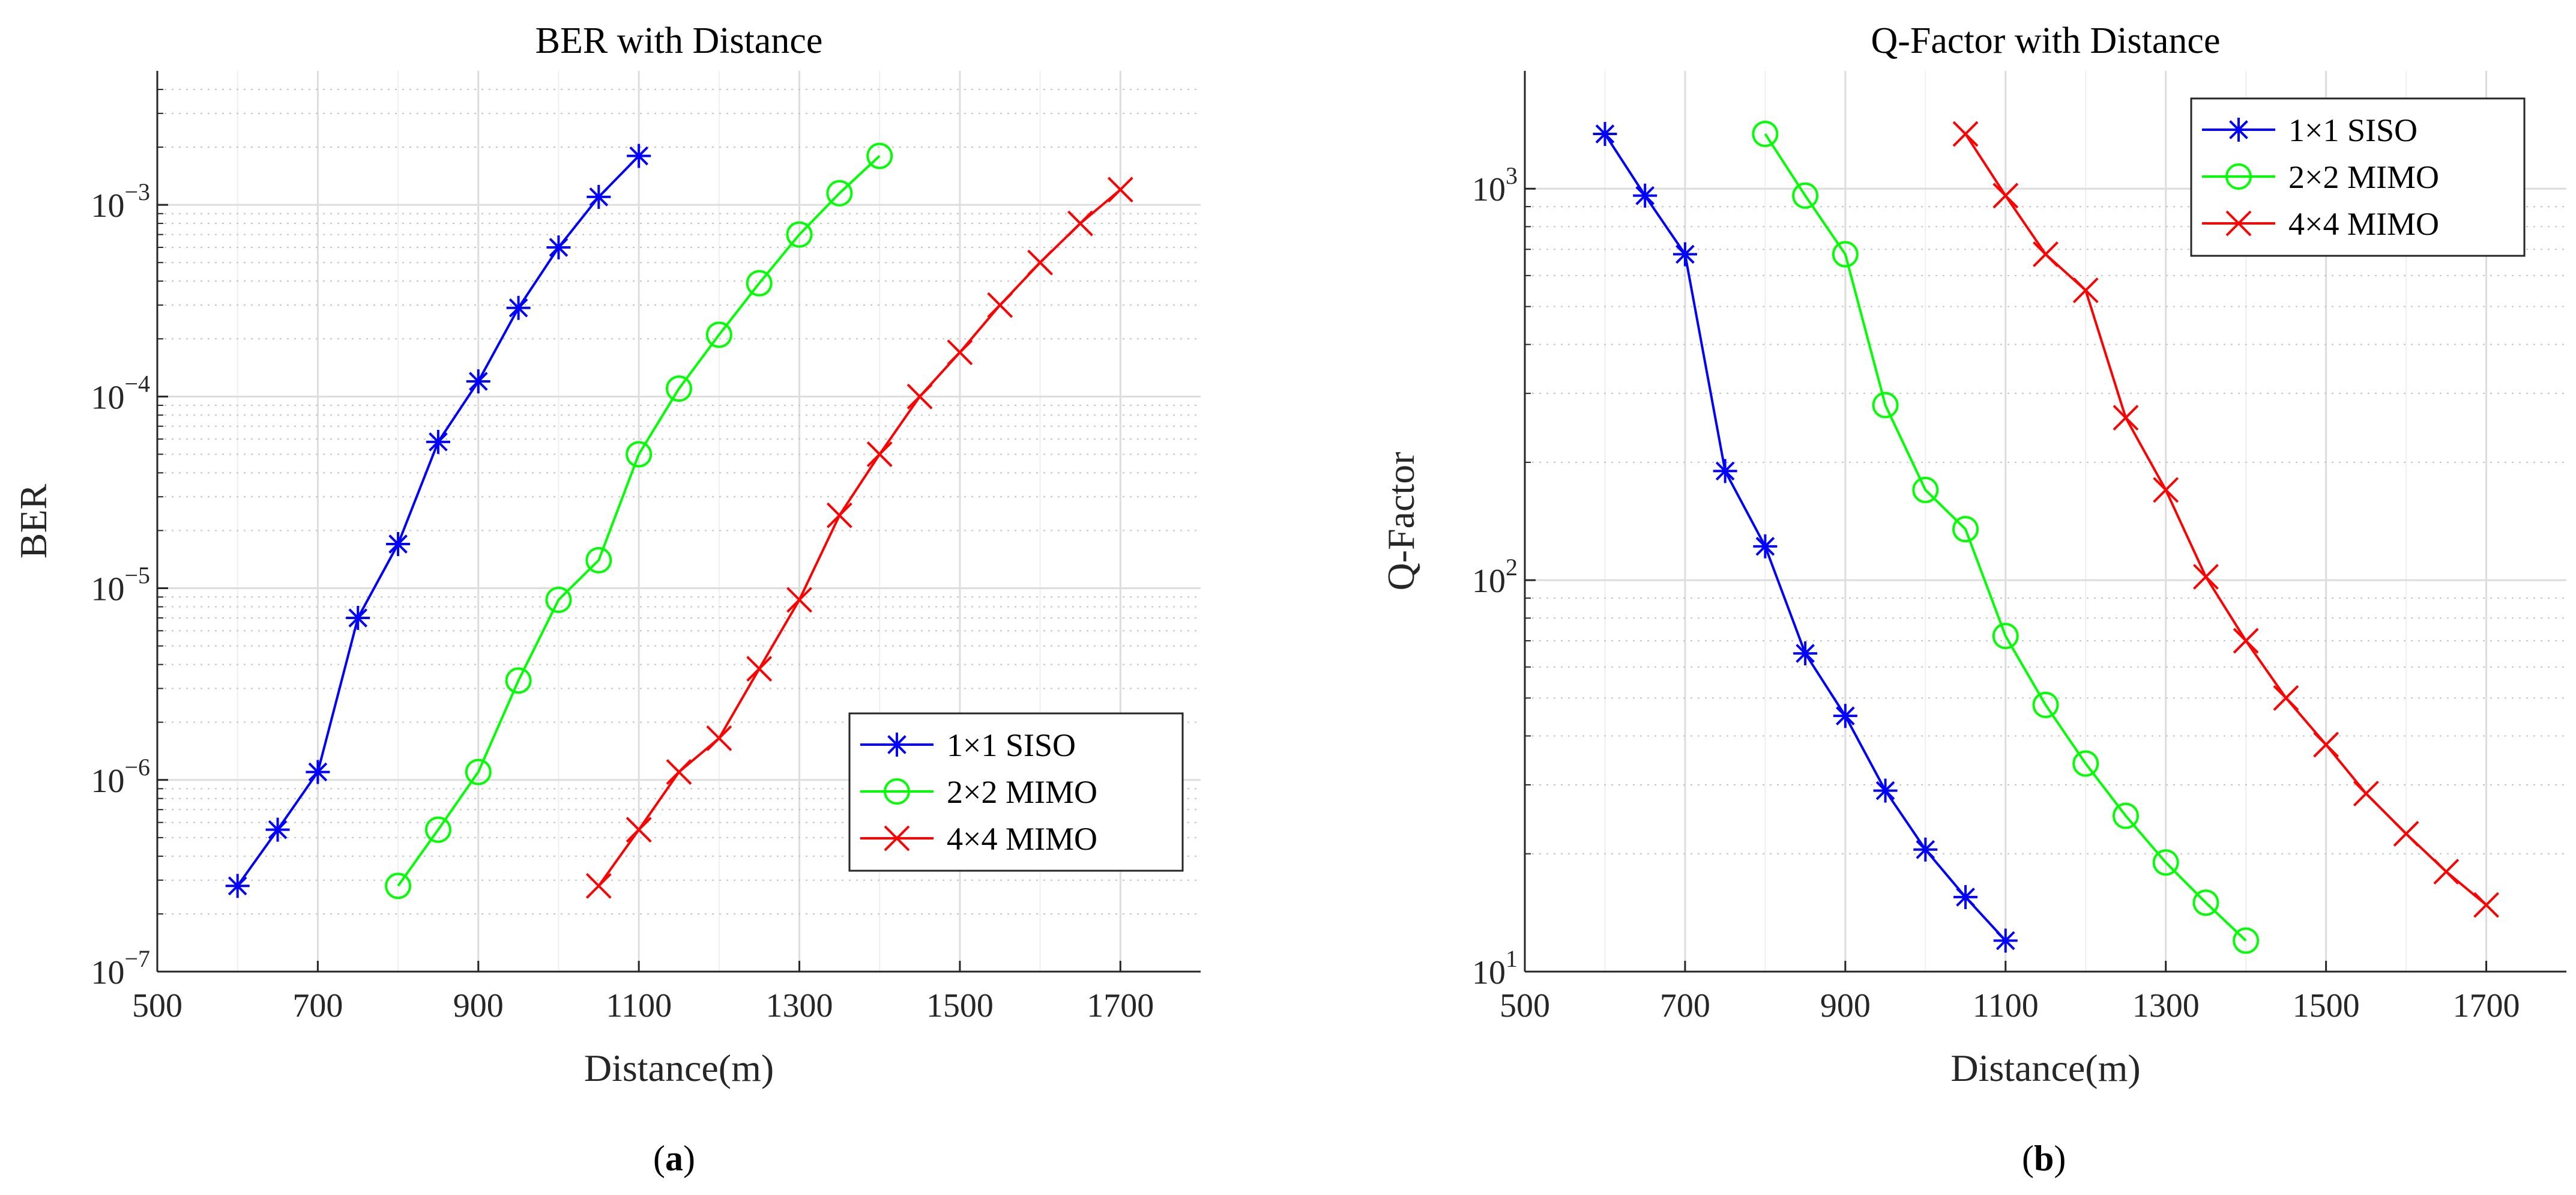 This screenshot has width=2576, height=1195. What do you see at coordinates (438, 521) in the screenshot?
I see `series-1×1 SISO` at bounding box center [438, 521].